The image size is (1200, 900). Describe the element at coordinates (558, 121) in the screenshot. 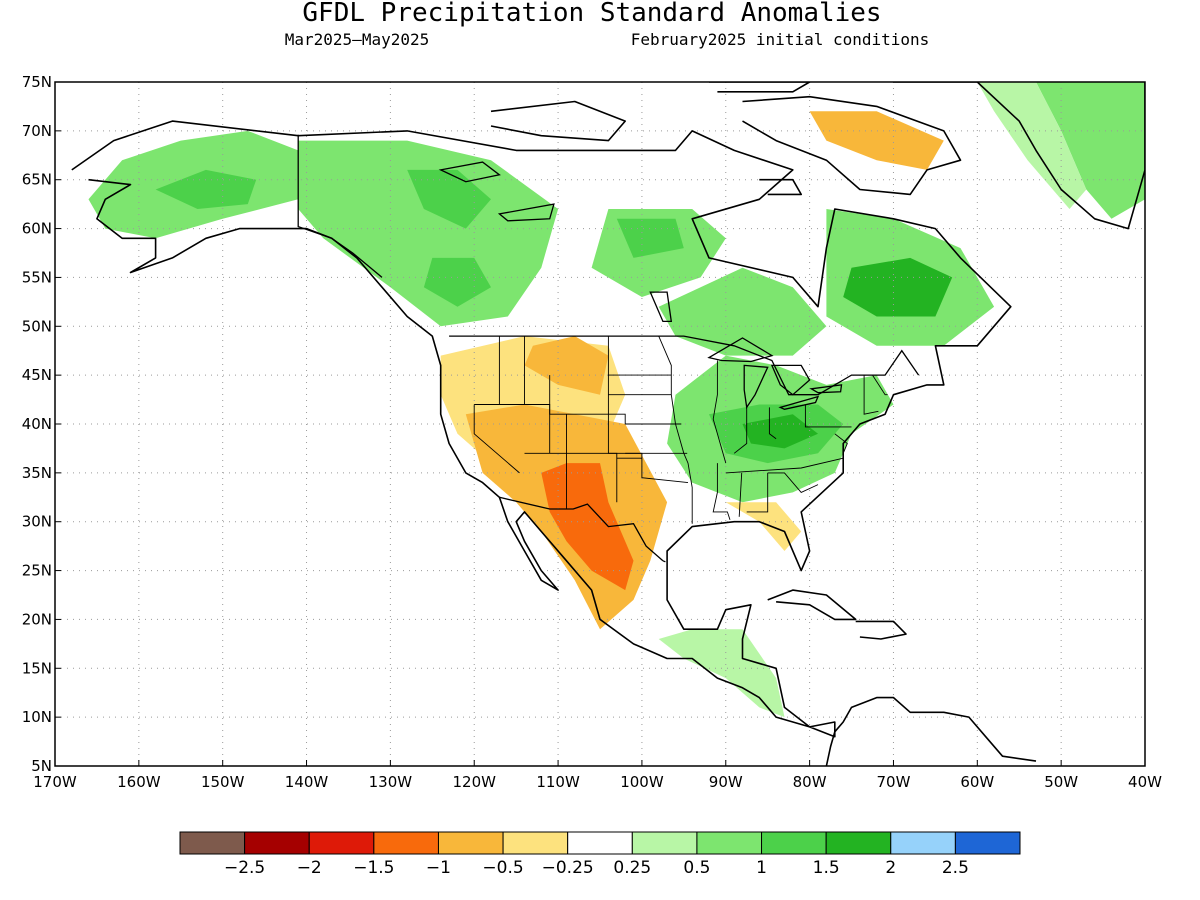

I see `victoria-island` at that location.